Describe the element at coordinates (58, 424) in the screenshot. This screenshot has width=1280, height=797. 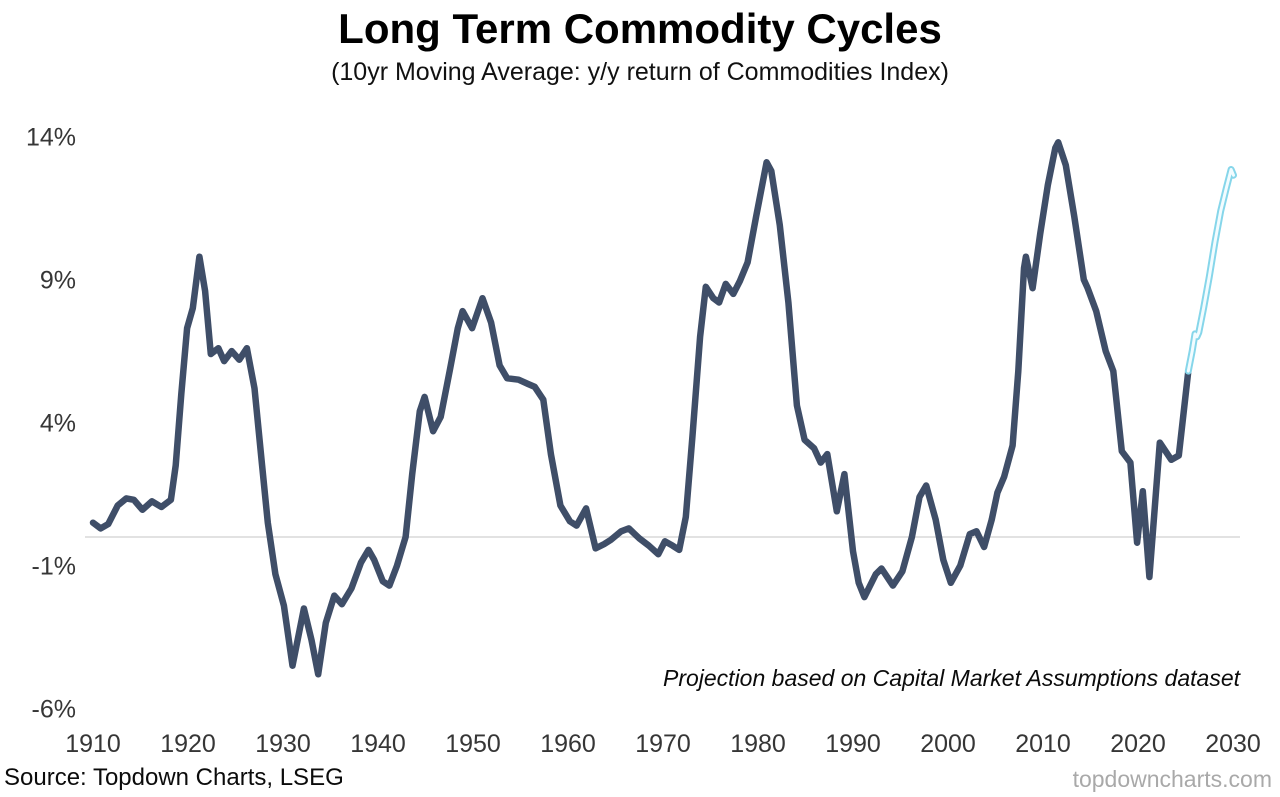
I see `y-tick-label: 4%` at that location.